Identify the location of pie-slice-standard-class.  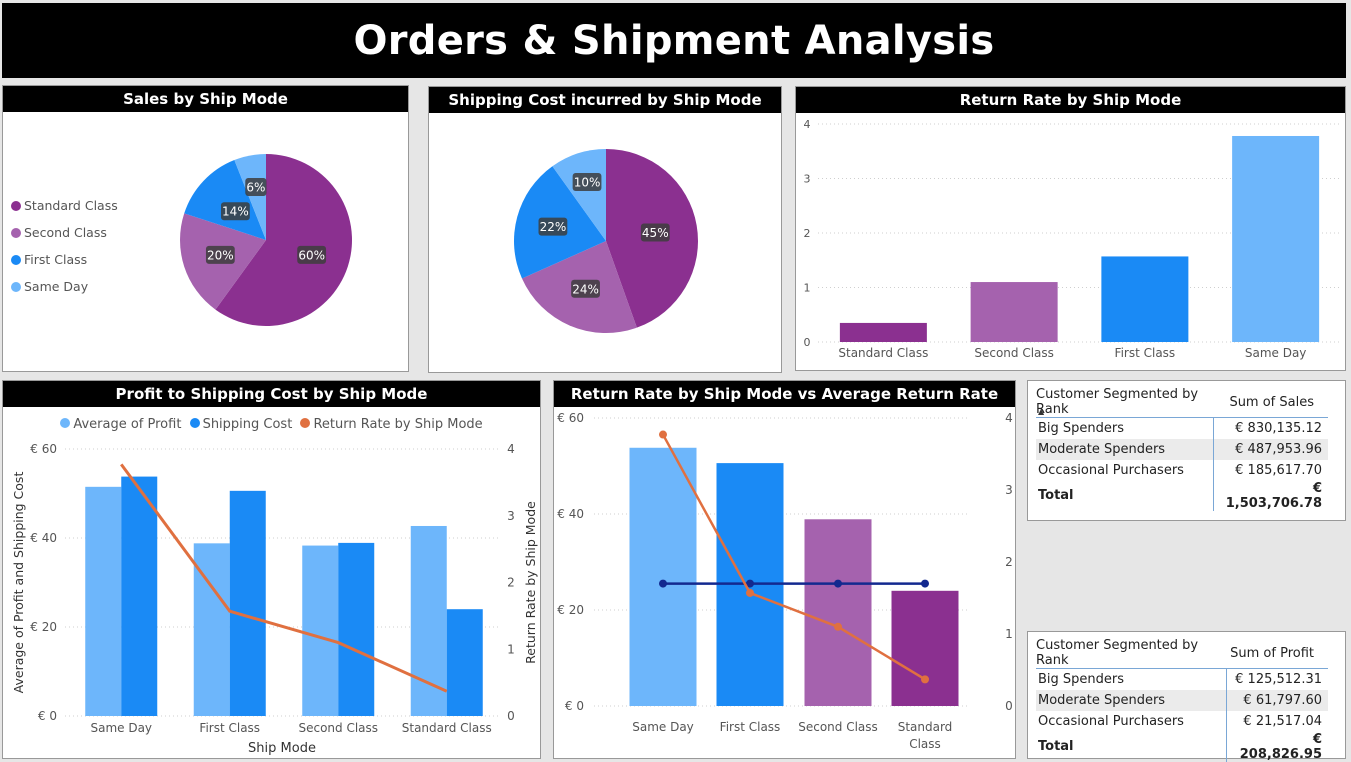
(284, 240).